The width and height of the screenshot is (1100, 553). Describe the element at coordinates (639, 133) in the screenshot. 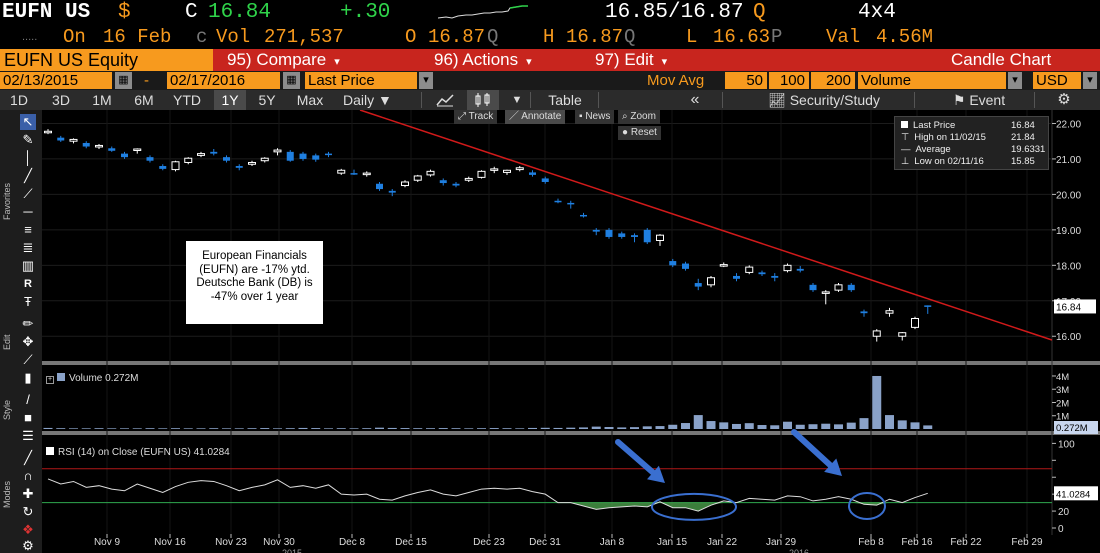

I see `reset-button: ● Reset` at that location.